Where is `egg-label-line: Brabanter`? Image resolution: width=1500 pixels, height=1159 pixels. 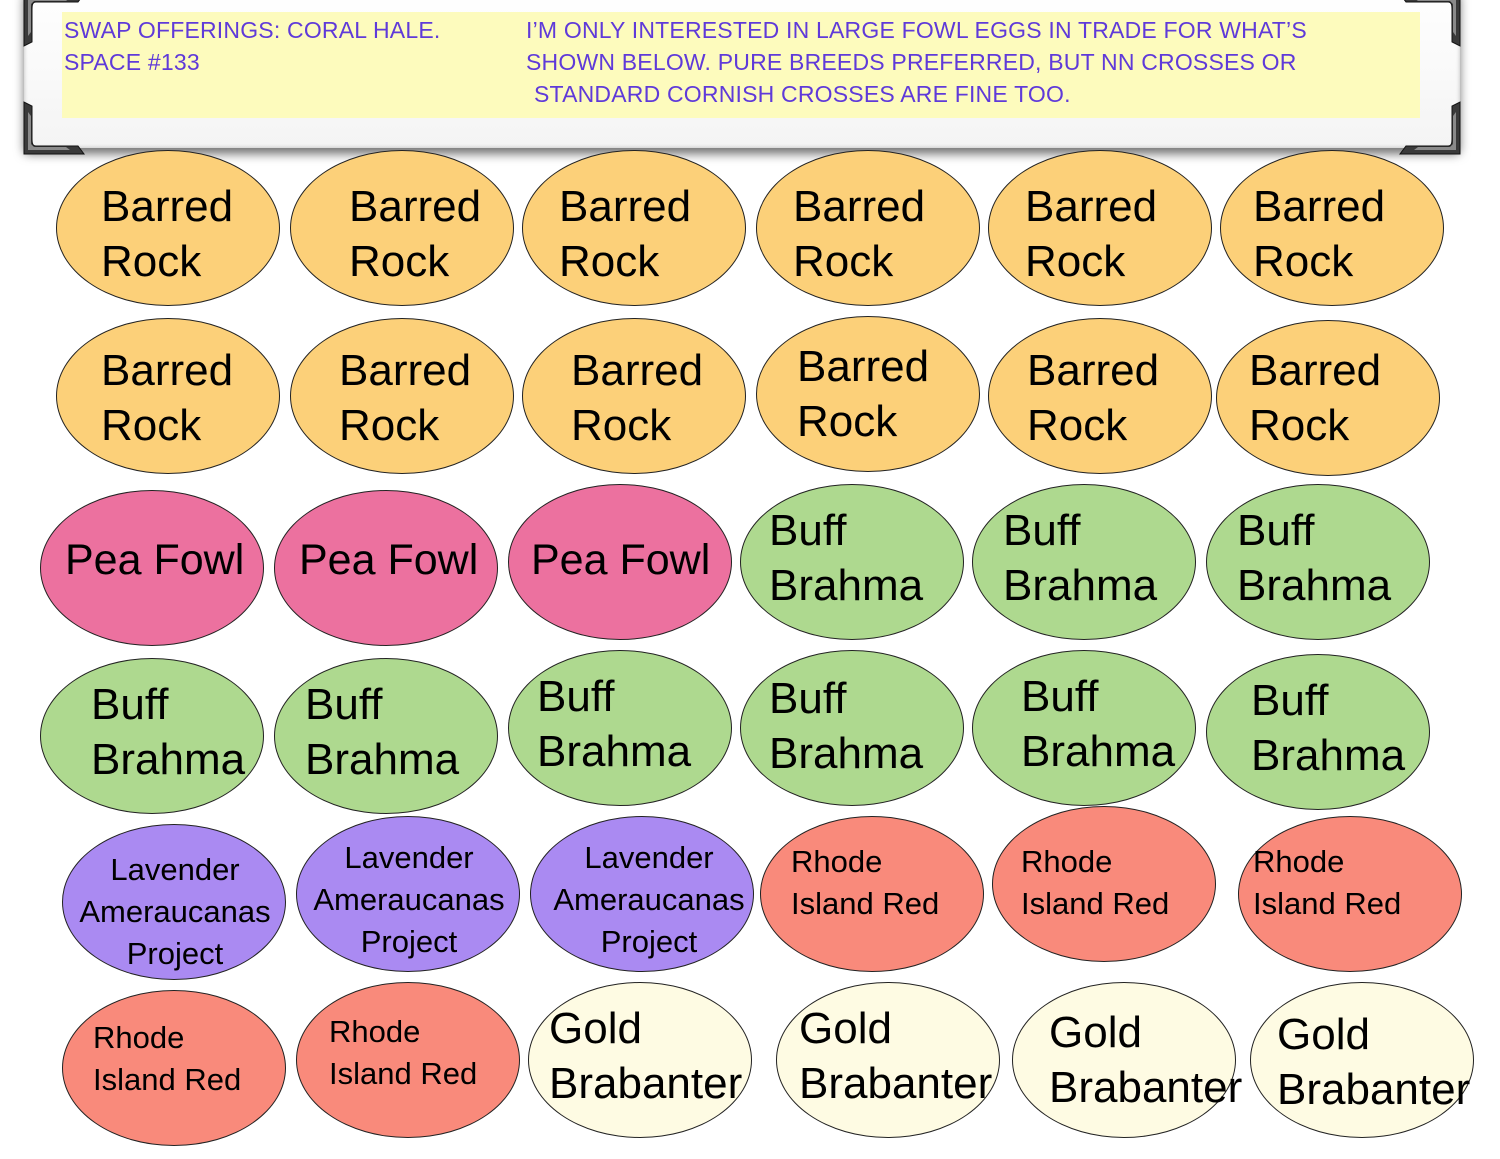 egg-label-line: Brabanter is located at coordinates (896, 1083).